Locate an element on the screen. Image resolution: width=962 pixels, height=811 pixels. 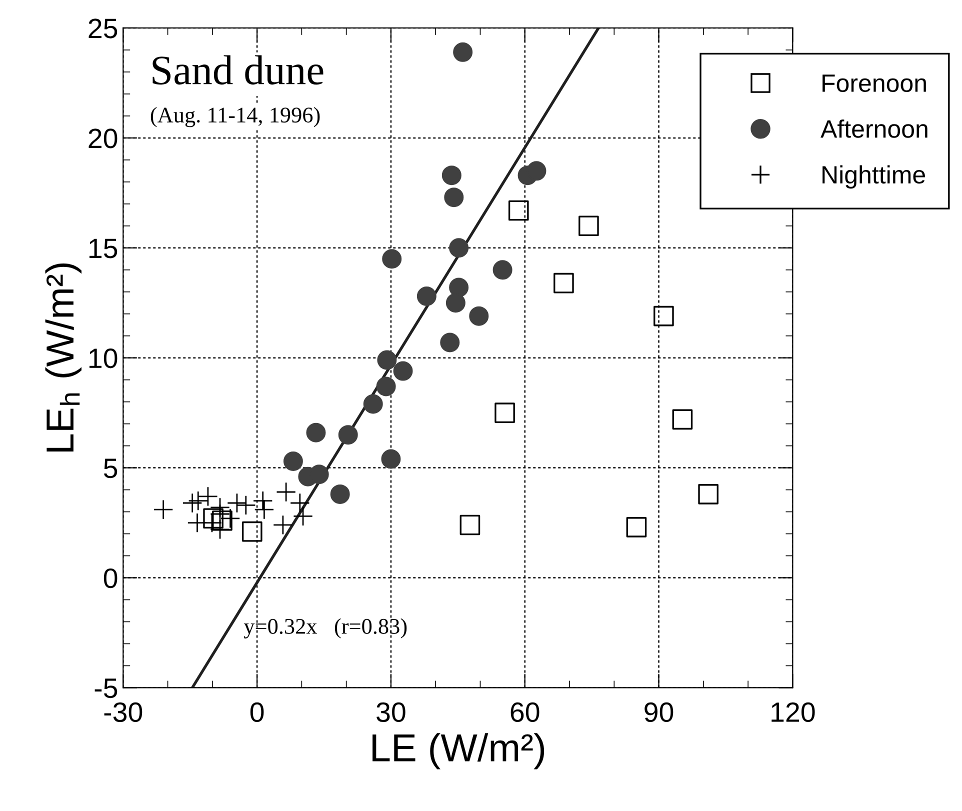
x-tick-label: 0 is located at coordinates (257, 712).